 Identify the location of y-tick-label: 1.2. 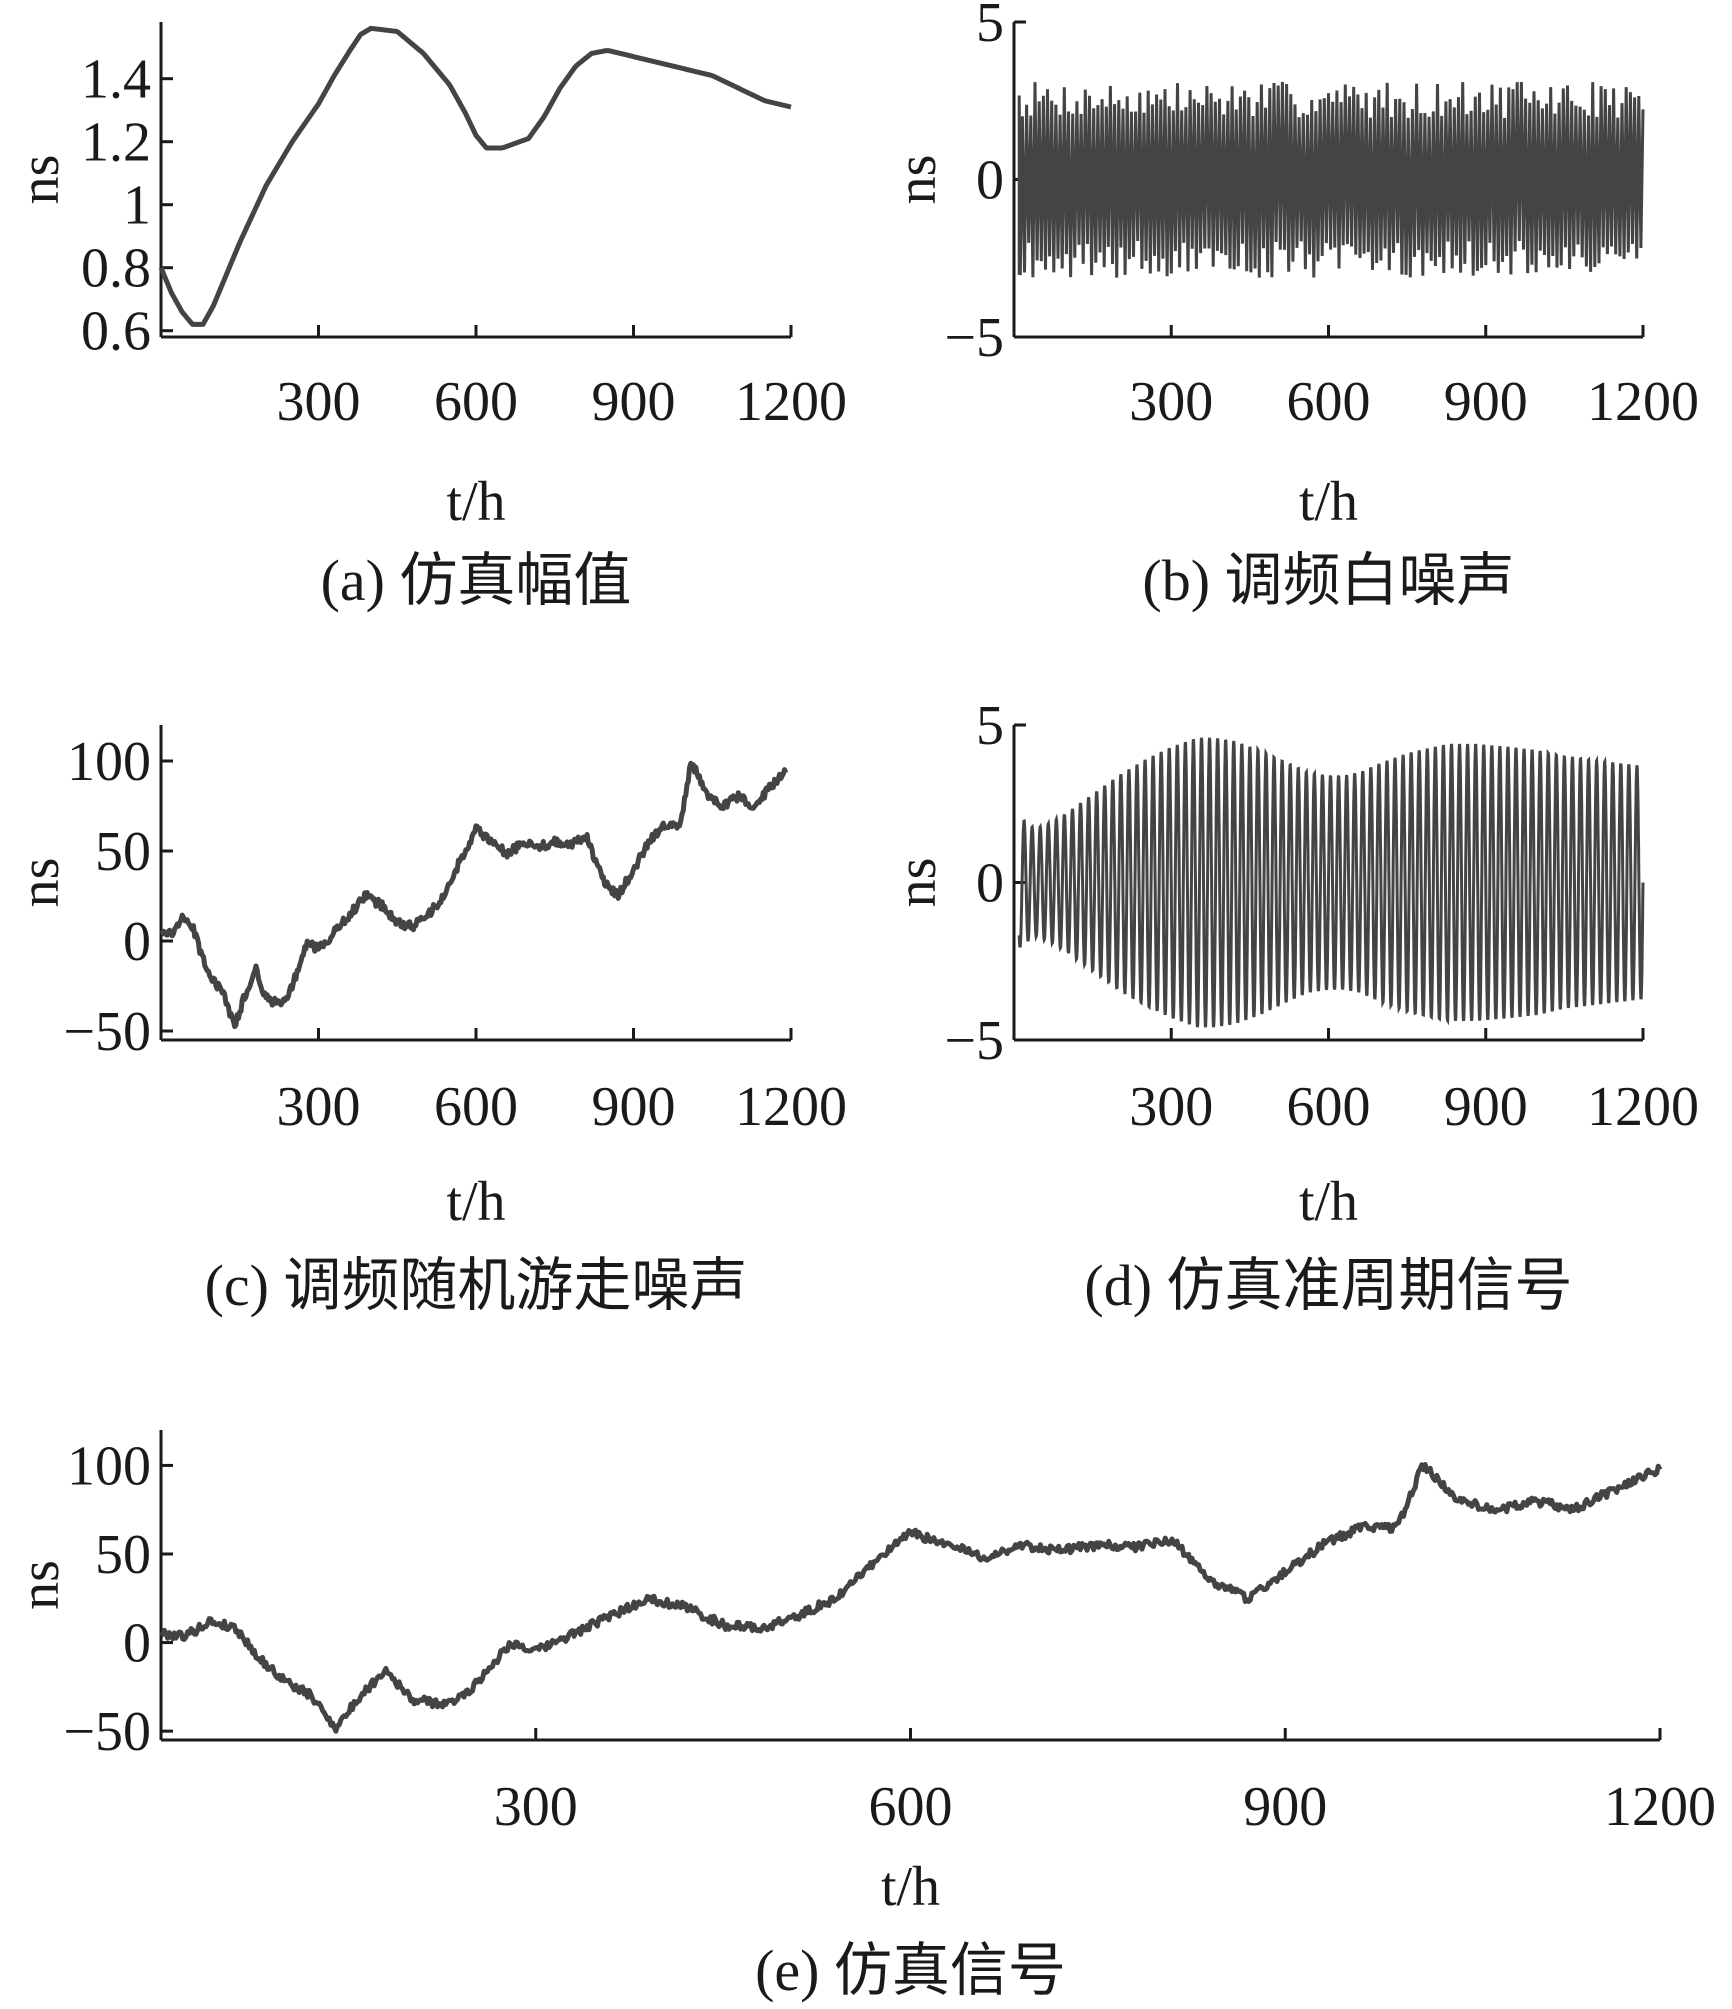
(116, 143).